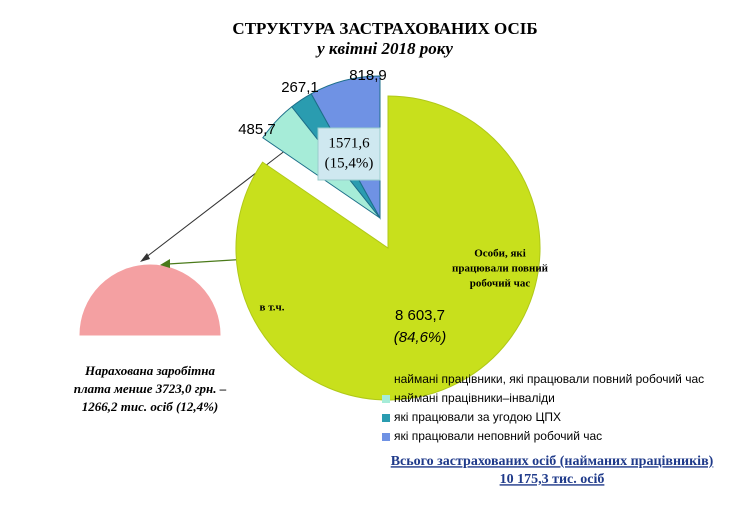  What do you see at coordinates (498, 436) in the screenshot?
I see `legend-label: які працювали неповний робочий час` at bounding box center [498, 436].